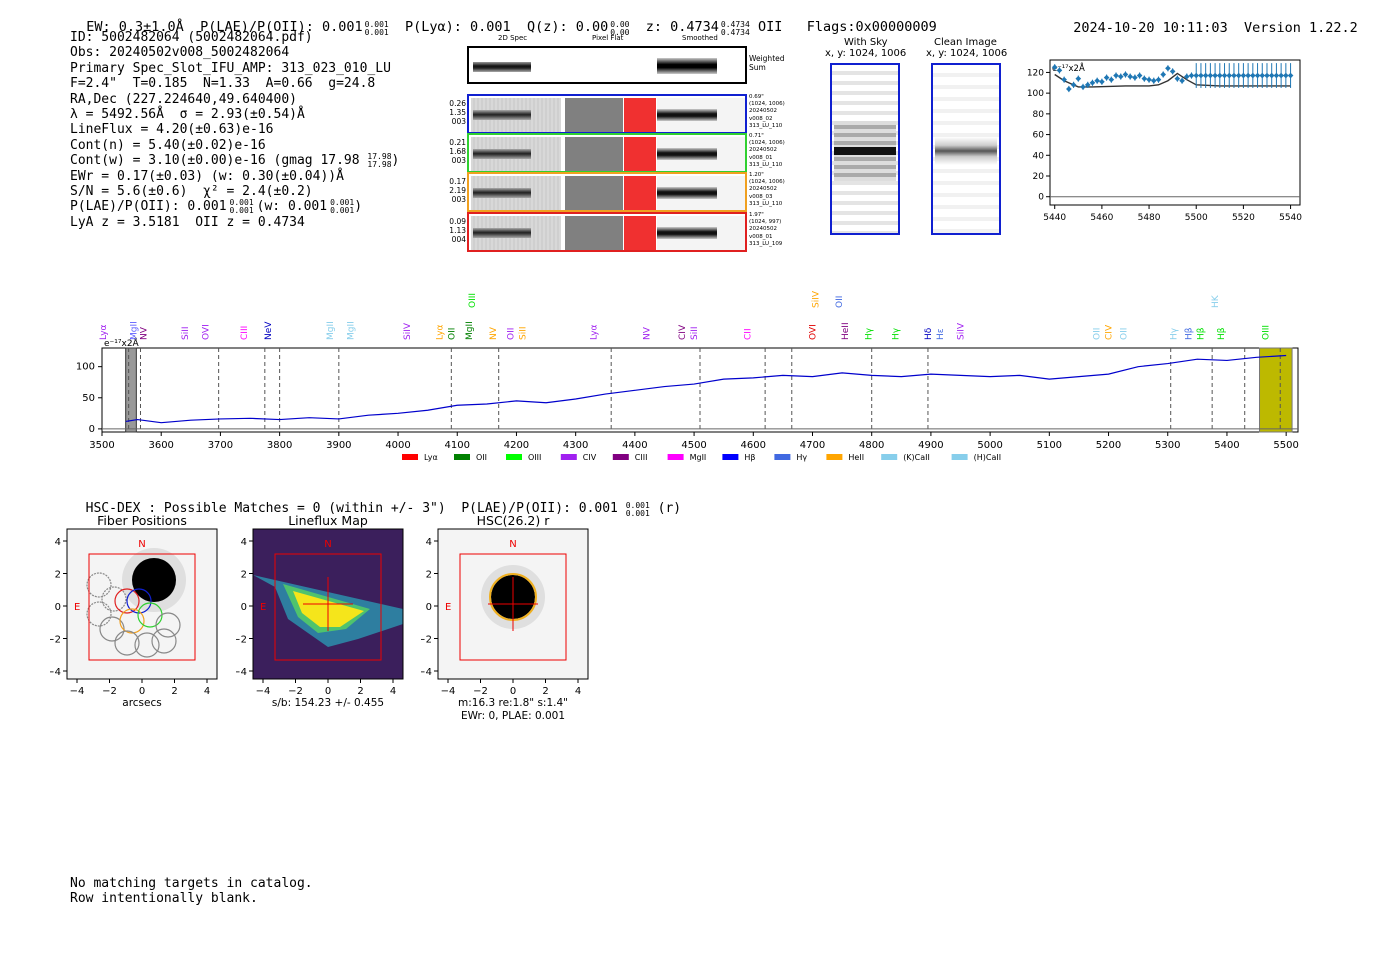 The image size is (1400, 953). Describe the element at coordinates (608, 38) in the screenshot. I see `col-label-pixelflat: Pixel Flat` at that location.